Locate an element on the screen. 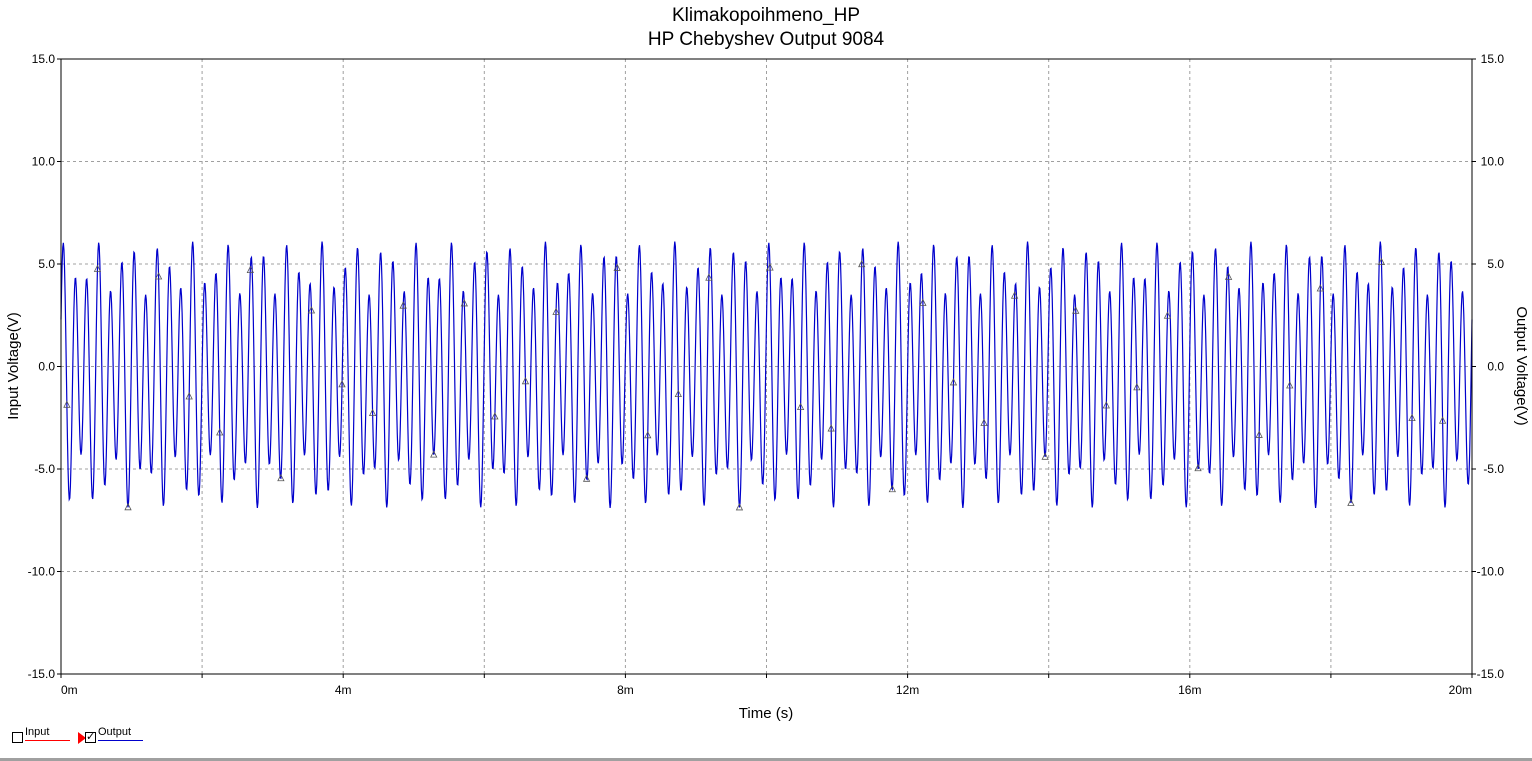 Image resolution: width=1532 pixels, height=761 pixels. x-tick-label: 16m is located at coordinates (1189, 690).